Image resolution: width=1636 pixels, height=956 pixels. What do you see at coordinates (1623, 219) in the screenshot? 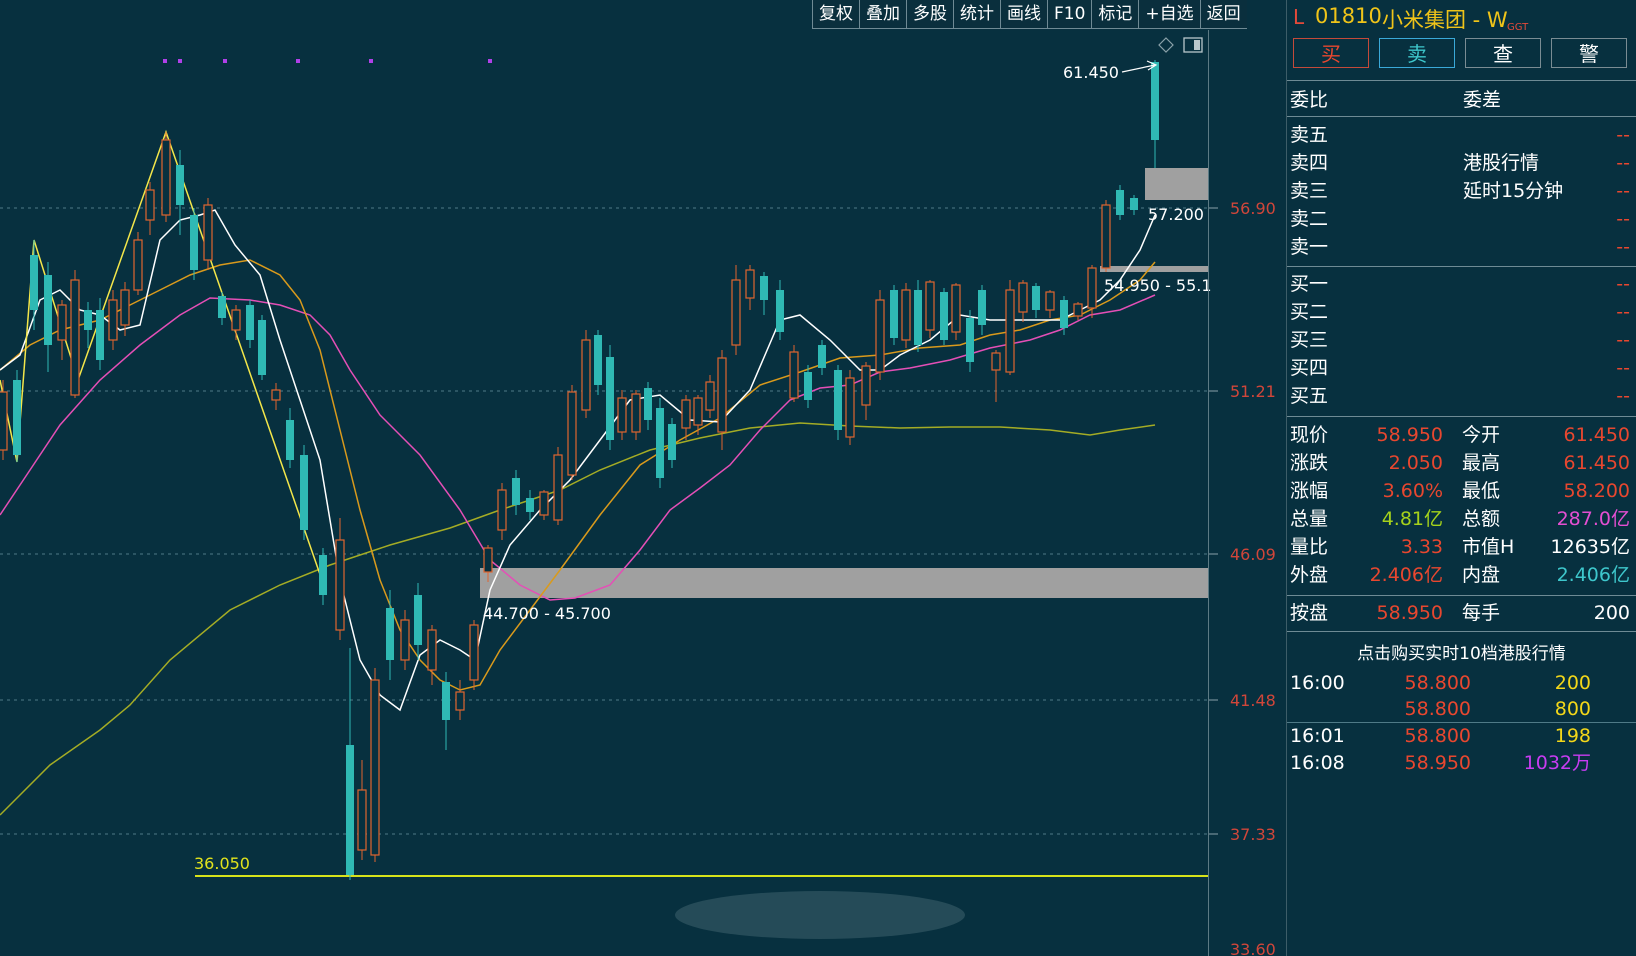
I see `ask-2-value: --` at bounding box center [1623, 219].